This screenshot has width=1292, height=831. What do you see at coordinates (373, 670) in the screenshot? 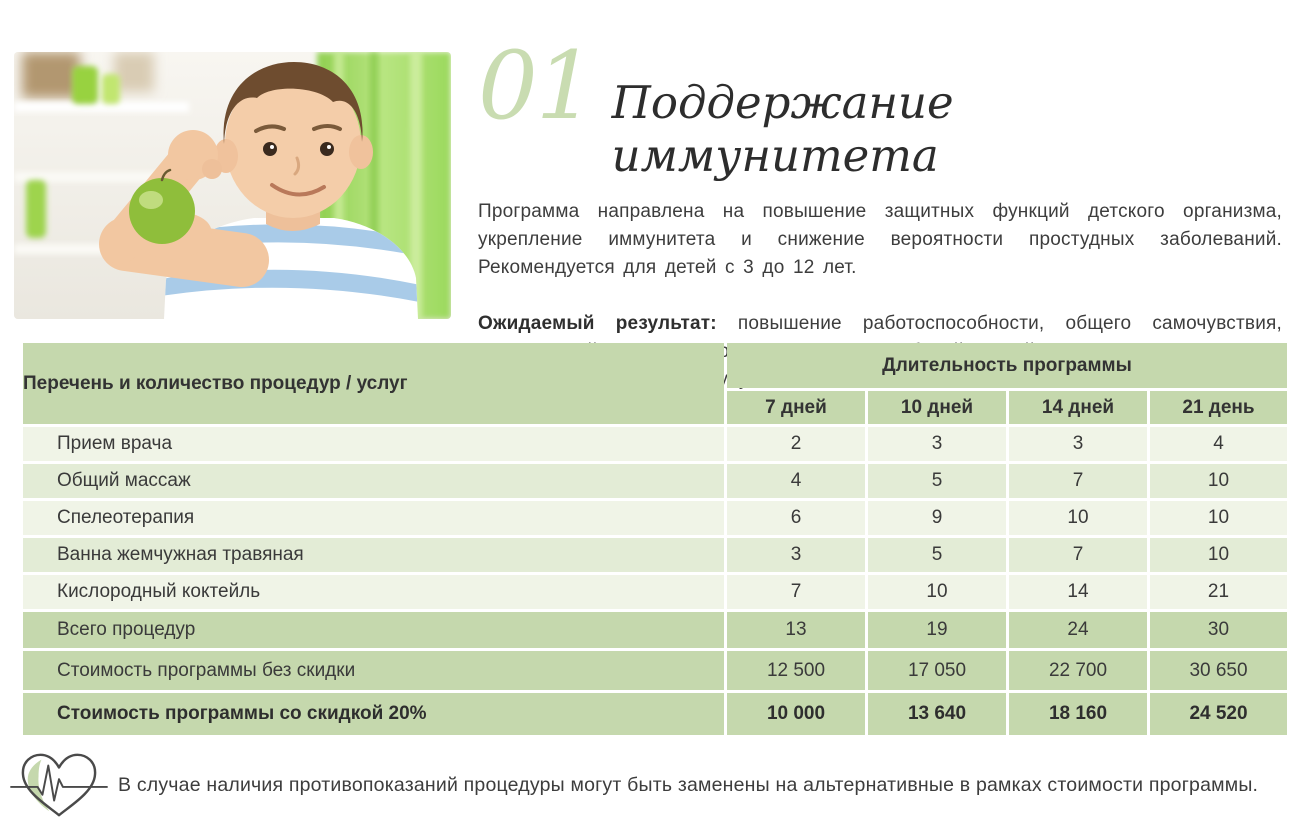
I see `row-label: Стоимость программы без скидки` at bounding box center [373, 670].